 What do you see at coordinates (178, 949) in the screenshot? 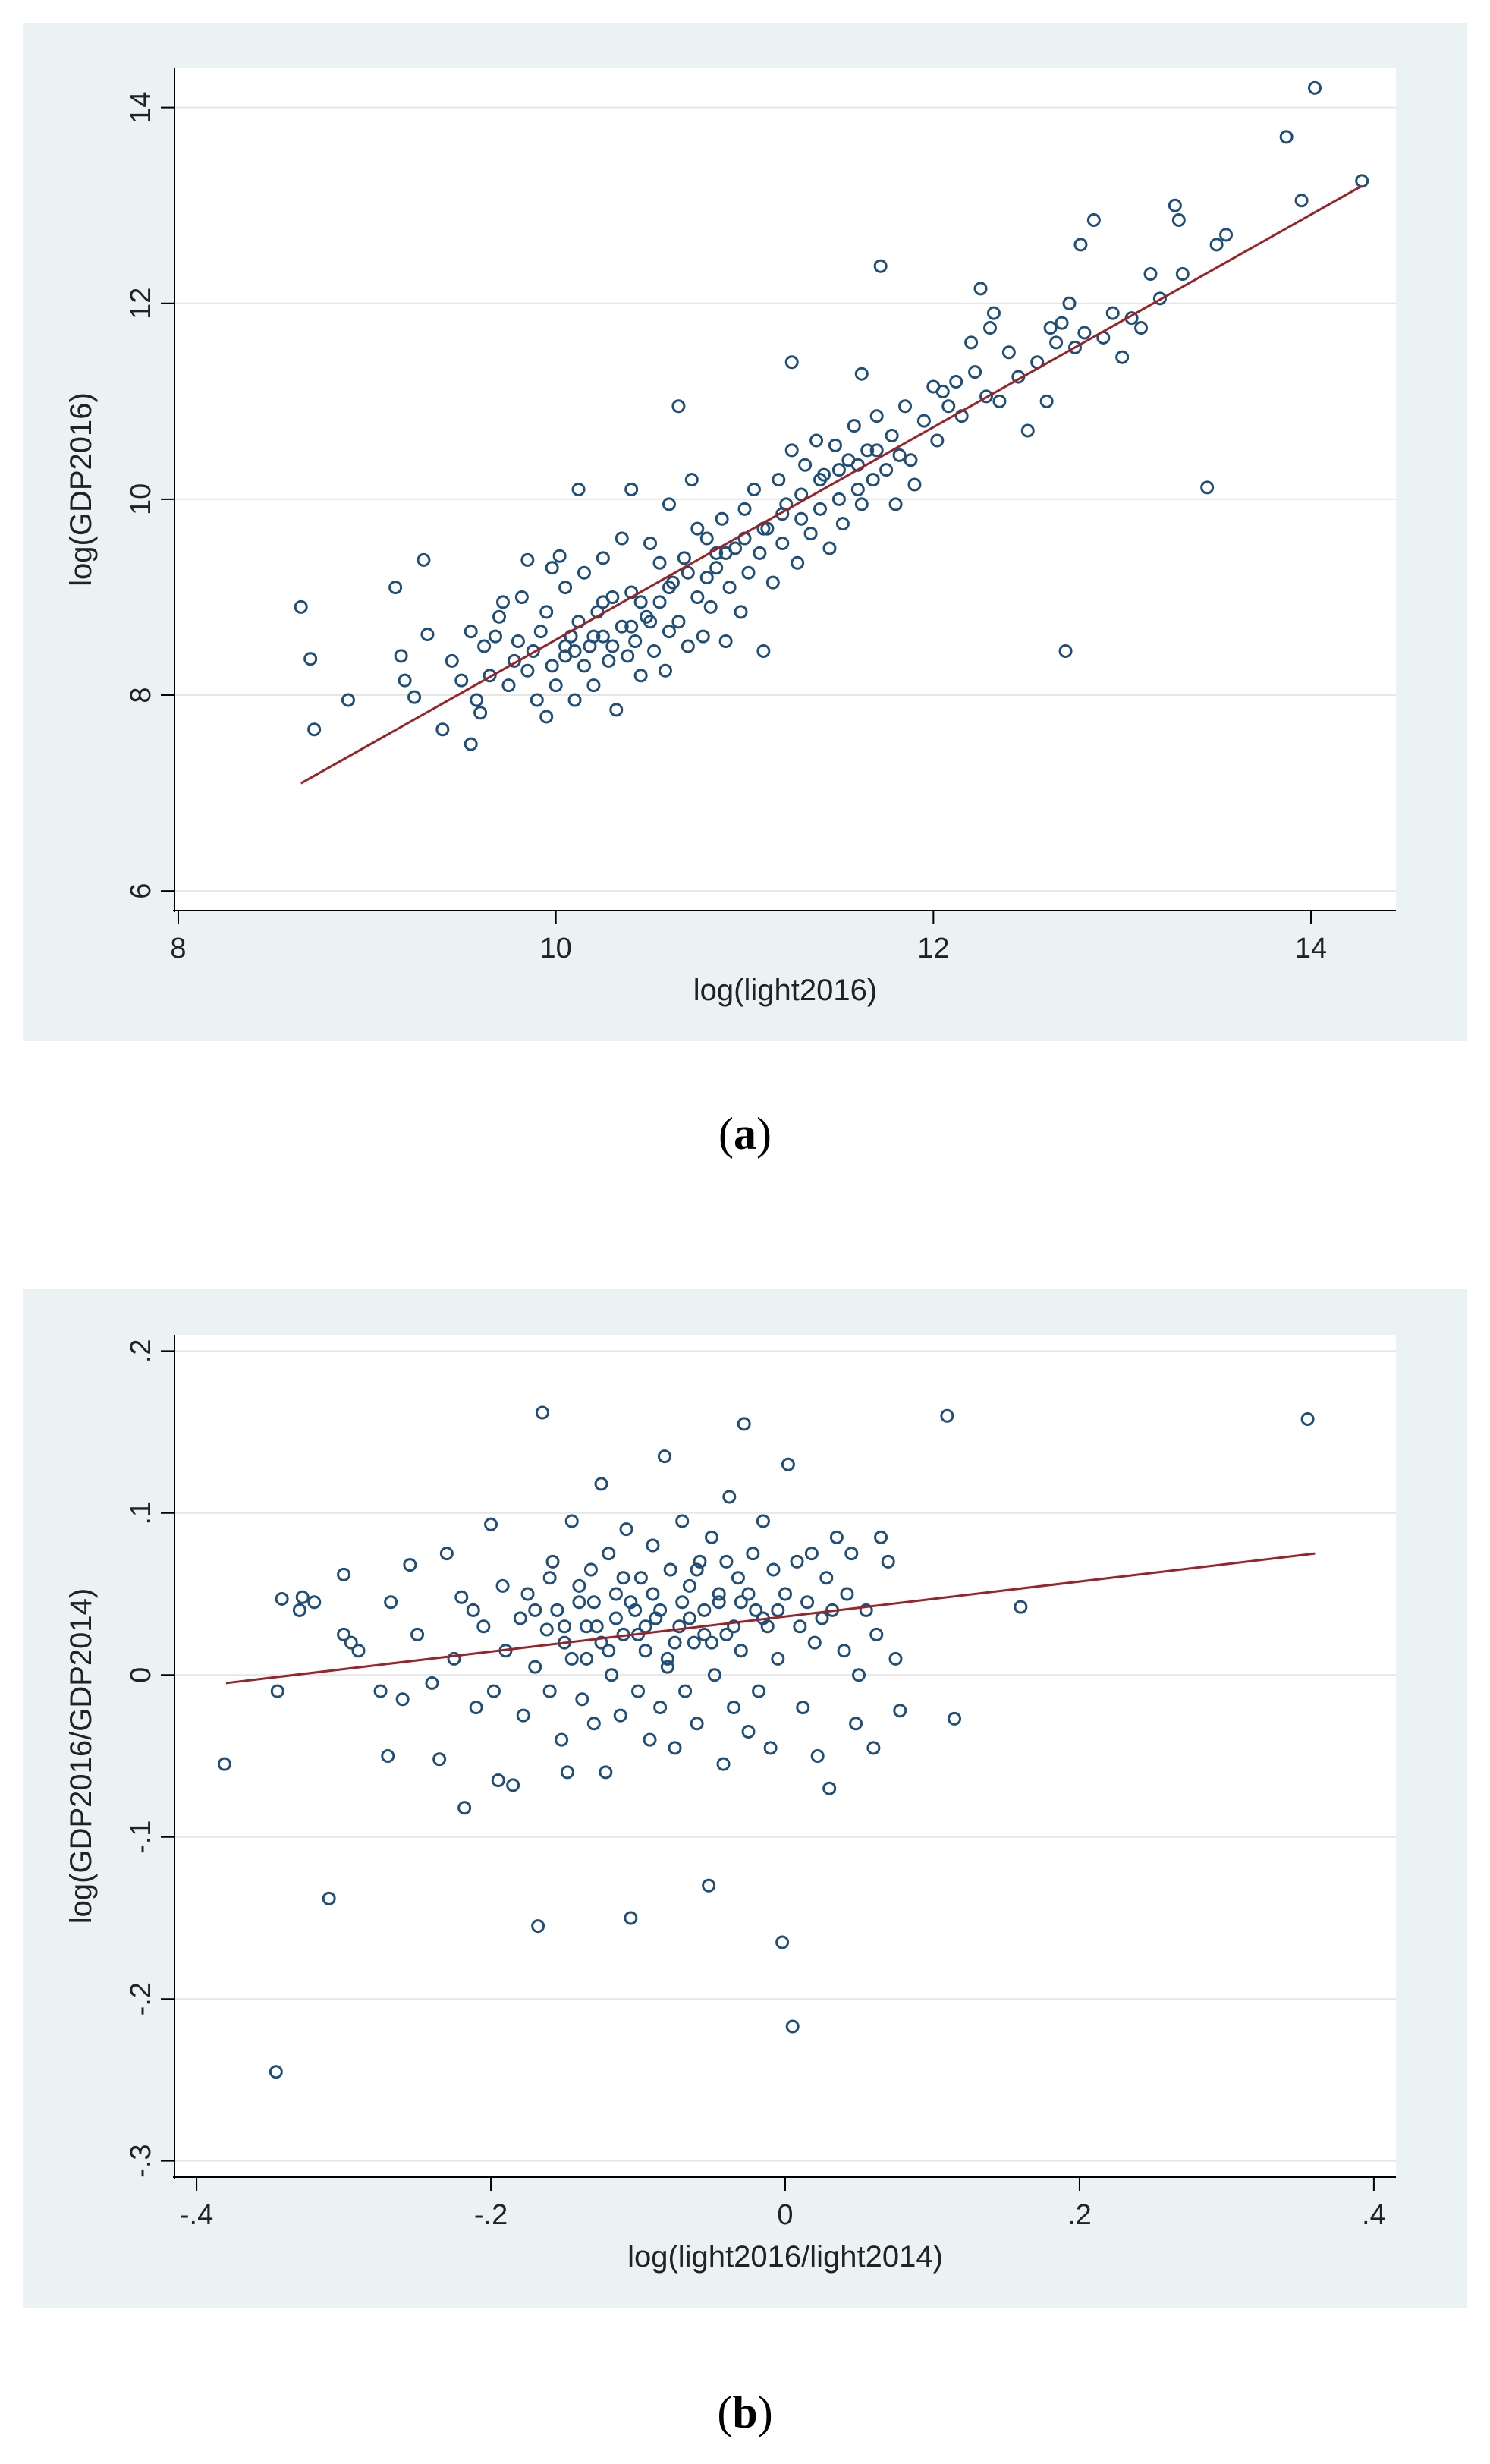
I see `x-tick-label: 8` at bounding box center [178, 949].